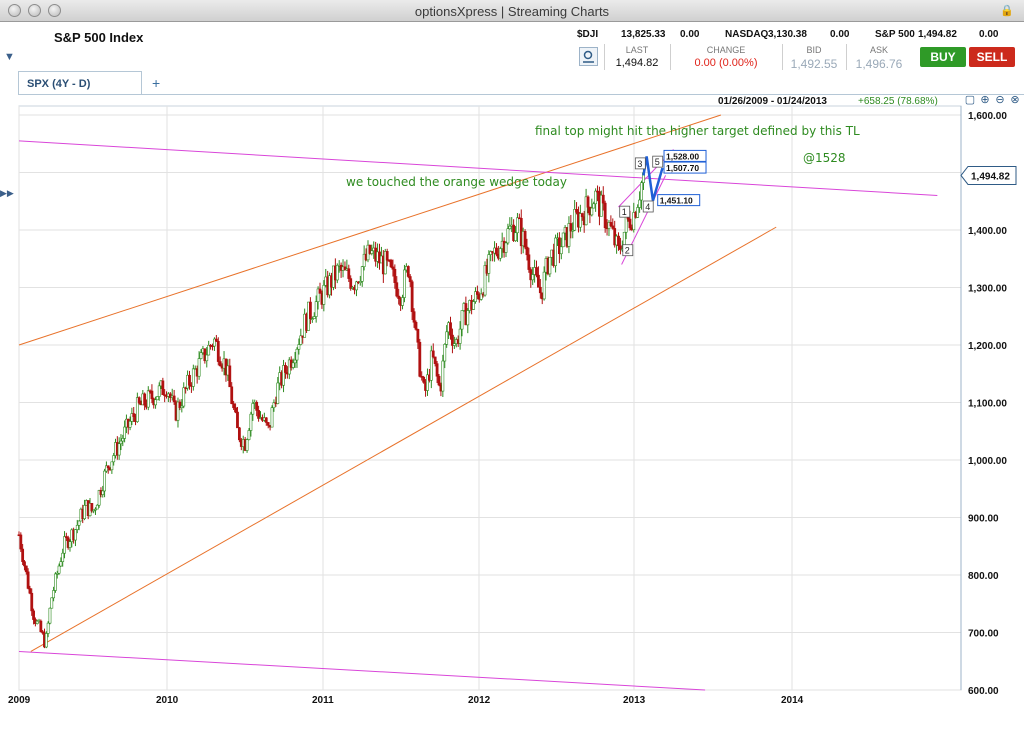  I want to click on wave-label: 5, so click(657, 162).